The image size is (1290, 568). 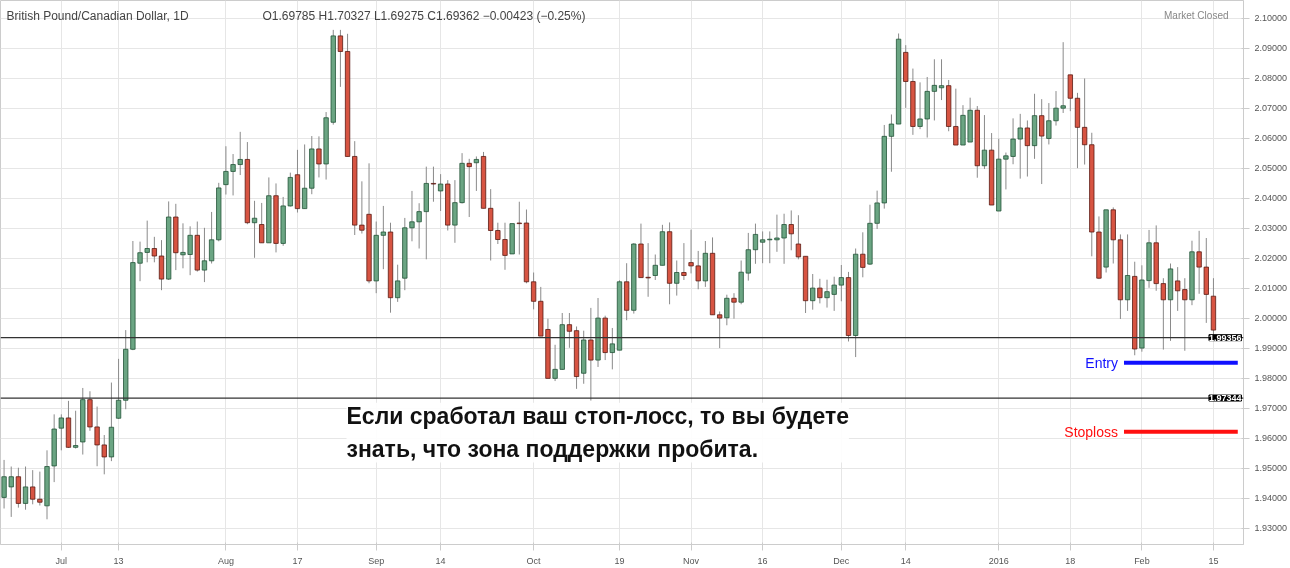 I want to click on y-tick-label: 2.08000, so click(x=1271, y=78).